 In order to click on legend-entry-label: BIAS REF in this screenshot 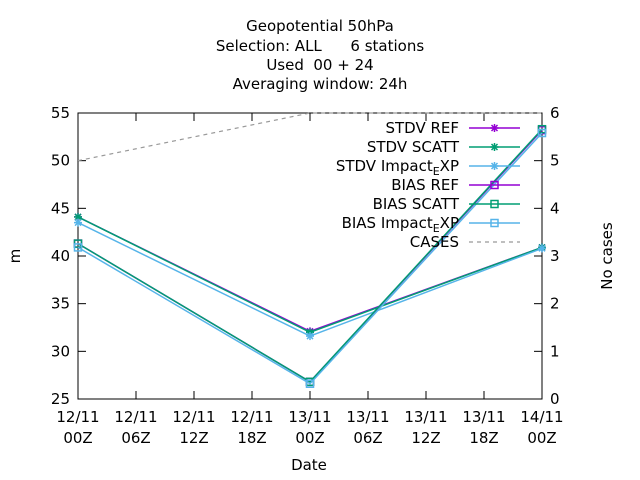, I will do `click(425, 185)`.